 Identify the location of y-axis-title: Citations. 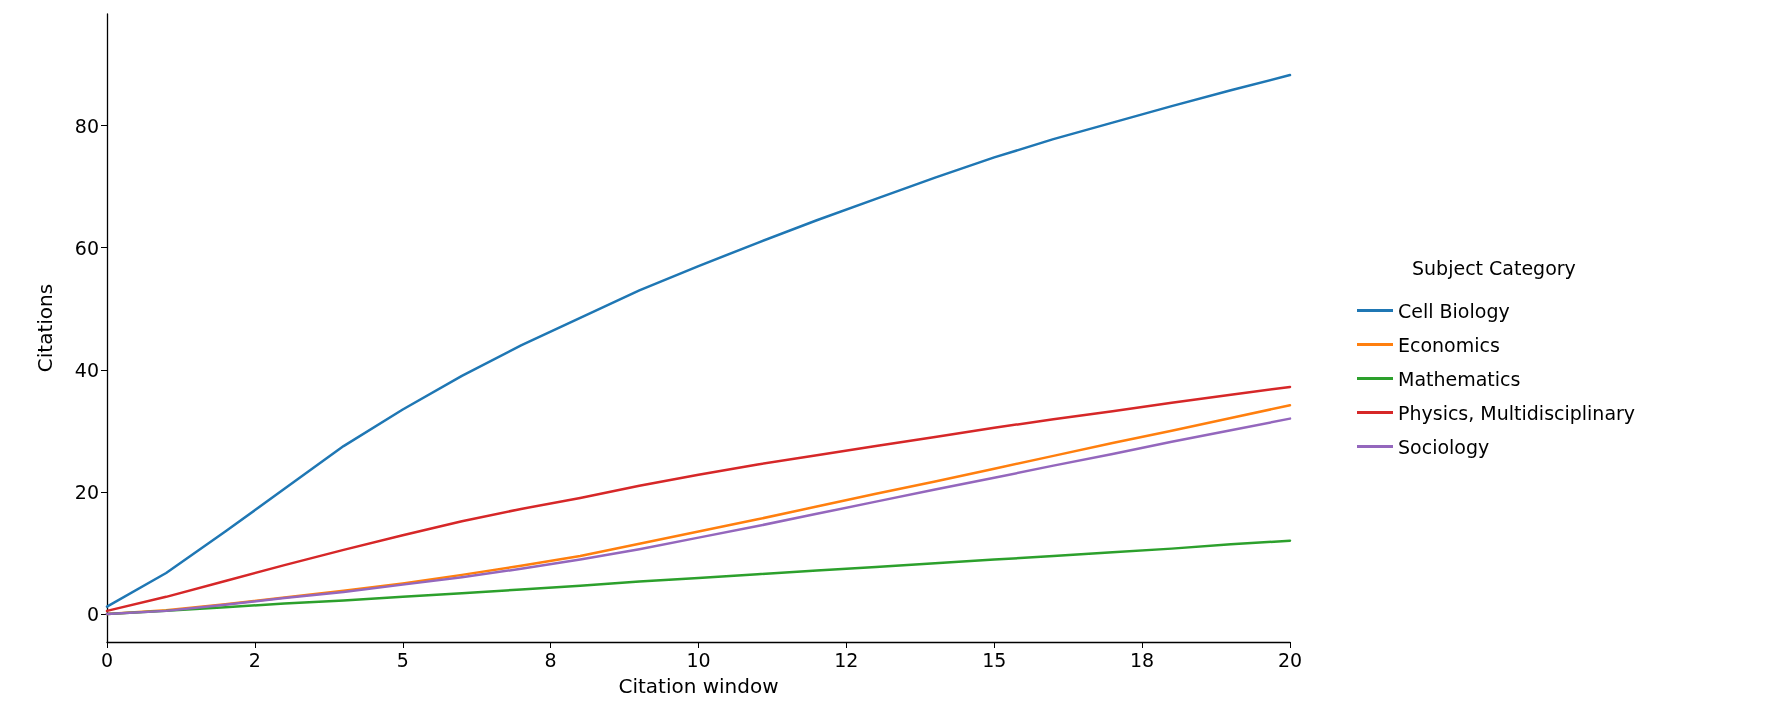
(45, 328).